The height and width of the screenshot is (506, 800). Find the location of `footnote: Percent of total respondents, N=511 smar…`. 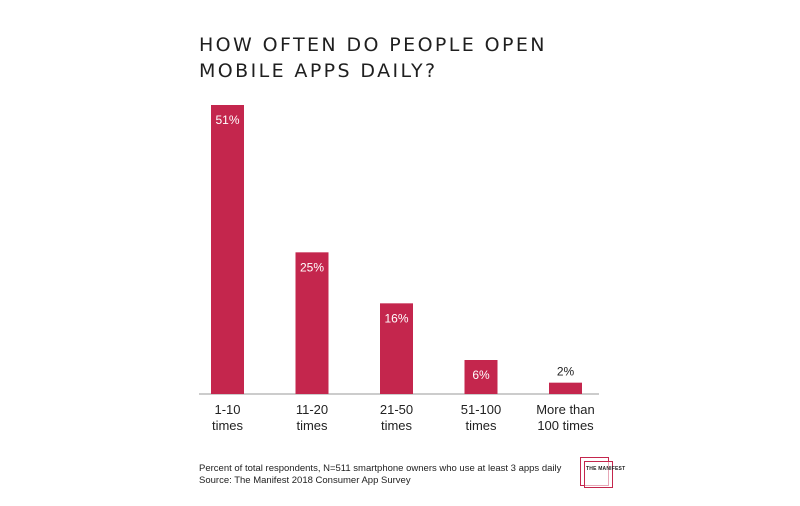

footnote: Percent of total respondents, N=511 smar… is located at coordinates (380, 475).